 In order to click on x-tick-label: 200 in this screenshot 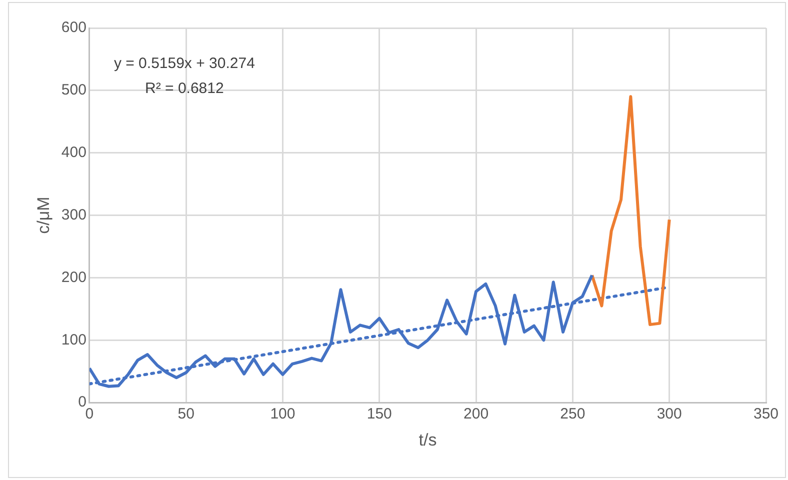, I will do `click(476, 414)`.